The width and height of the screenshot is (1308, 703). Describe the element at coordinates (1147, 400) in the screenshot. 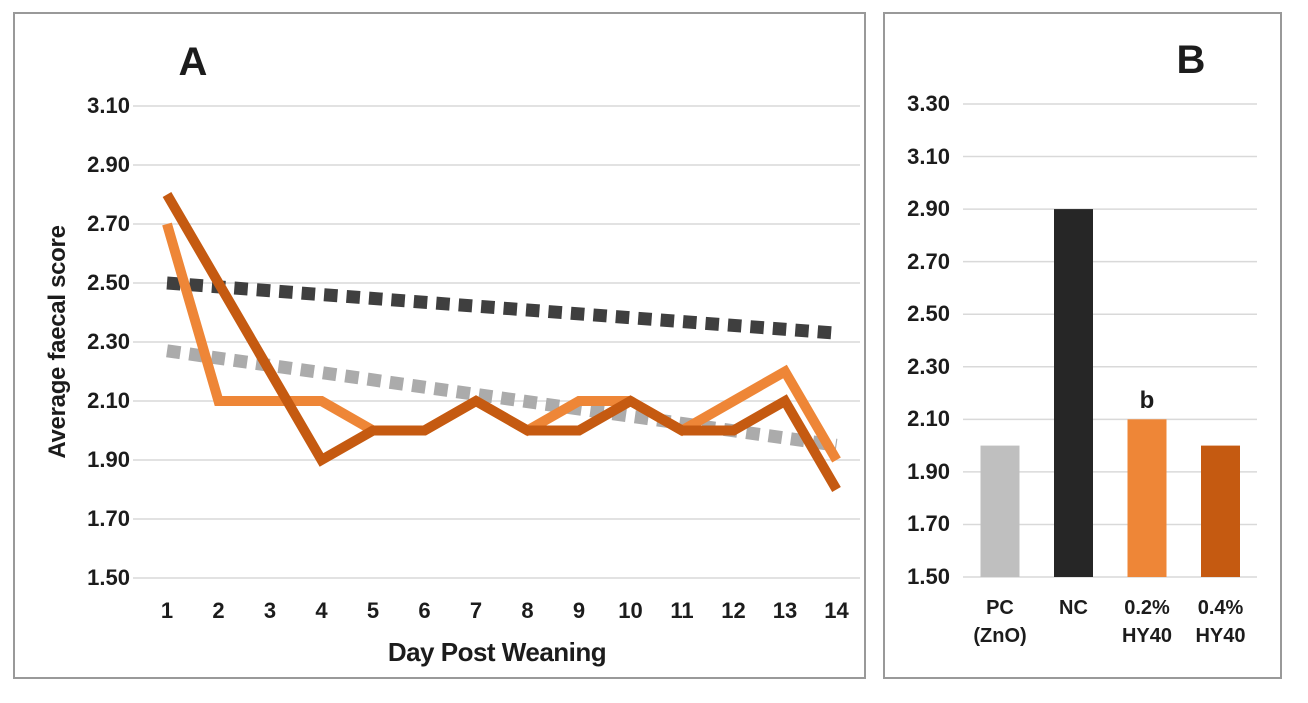

I see `bar-annotation-0-2-hy40: b` at that location.